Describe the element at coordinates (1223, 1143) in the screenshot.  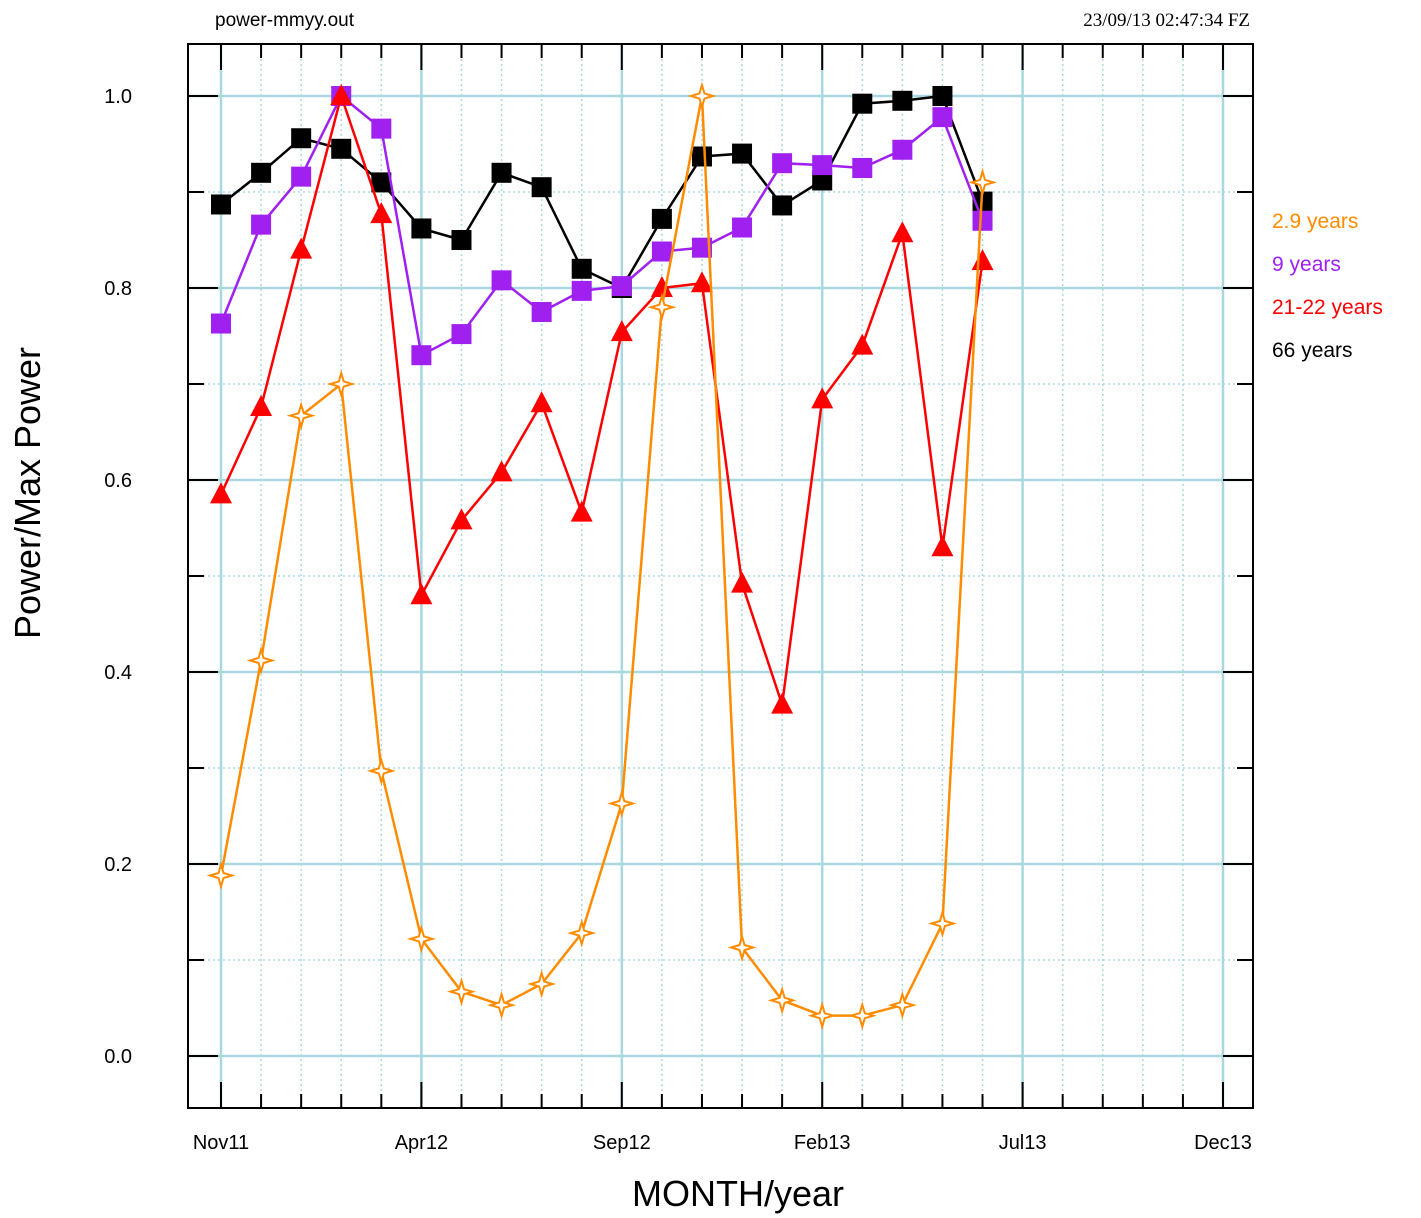
I see `x-tick-label: Dec13` at that location.